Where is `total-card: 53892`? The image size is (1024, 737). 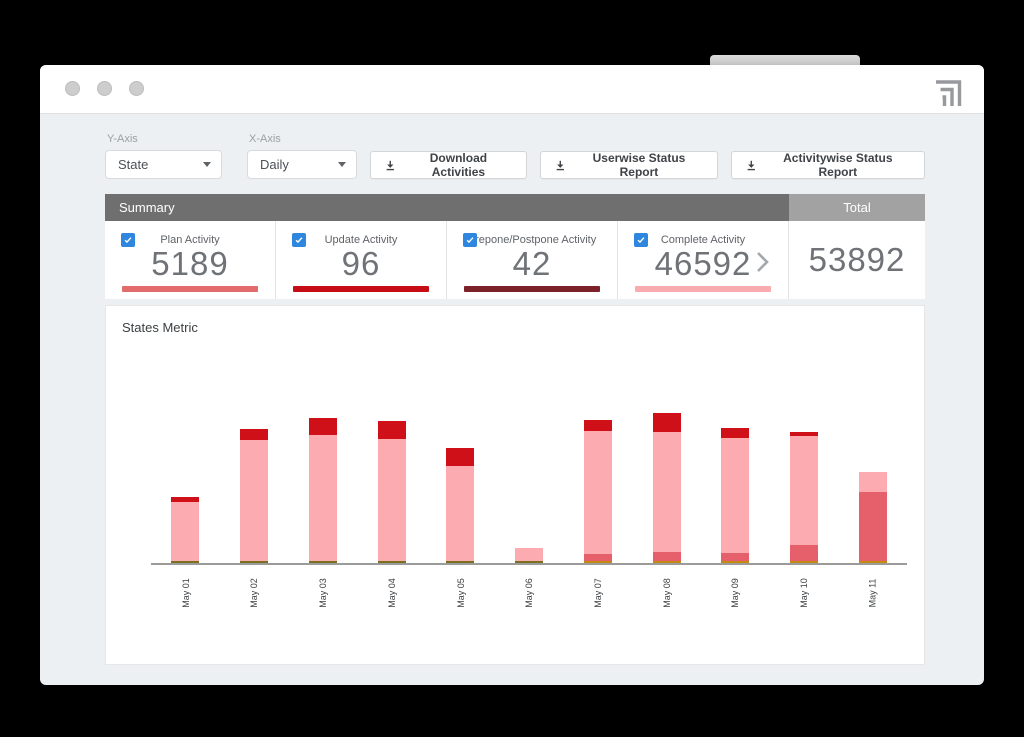 total-card: 53892 is located at coordinates (857, 260).